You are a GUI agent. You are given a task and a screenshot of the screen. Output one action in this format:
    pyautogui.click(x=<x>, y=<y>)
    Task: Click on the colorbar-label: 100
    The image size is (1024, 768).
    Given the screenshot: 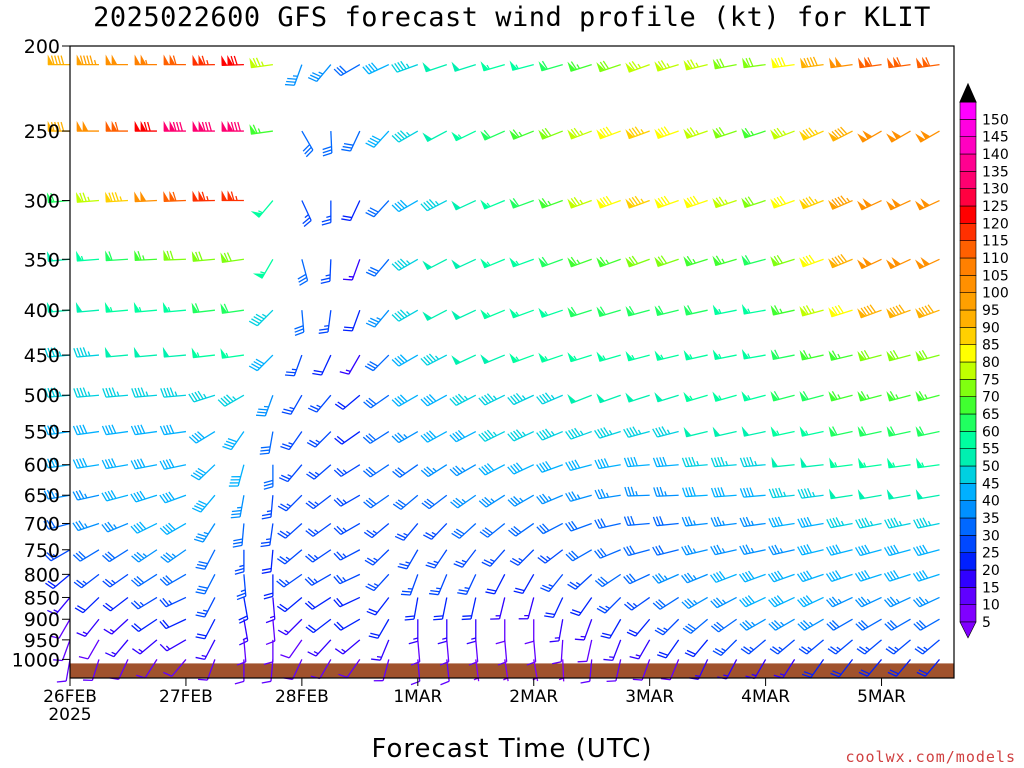 What is the action you would take?
    pyautogui.click(x=995, y=294)
    